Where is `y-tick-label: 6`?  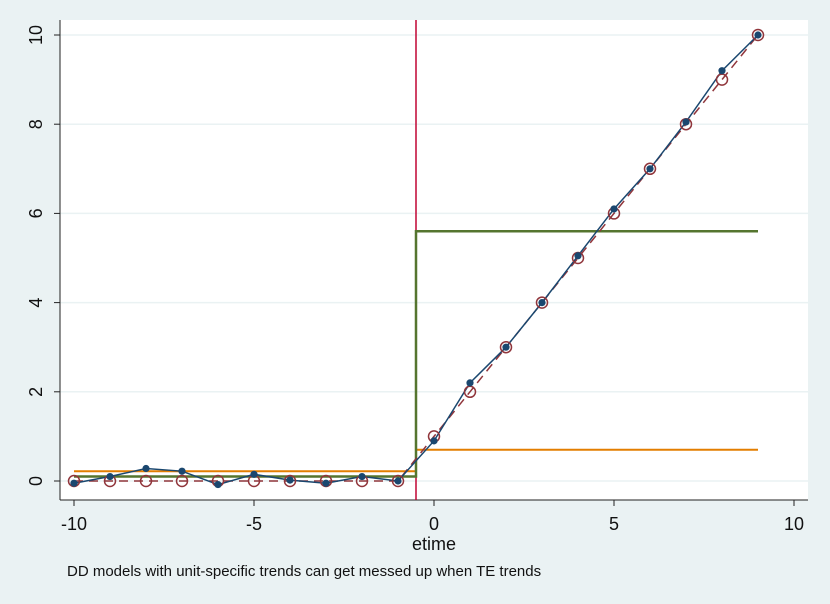 y-tick-label: 6 is located at coordinates (36, 213).